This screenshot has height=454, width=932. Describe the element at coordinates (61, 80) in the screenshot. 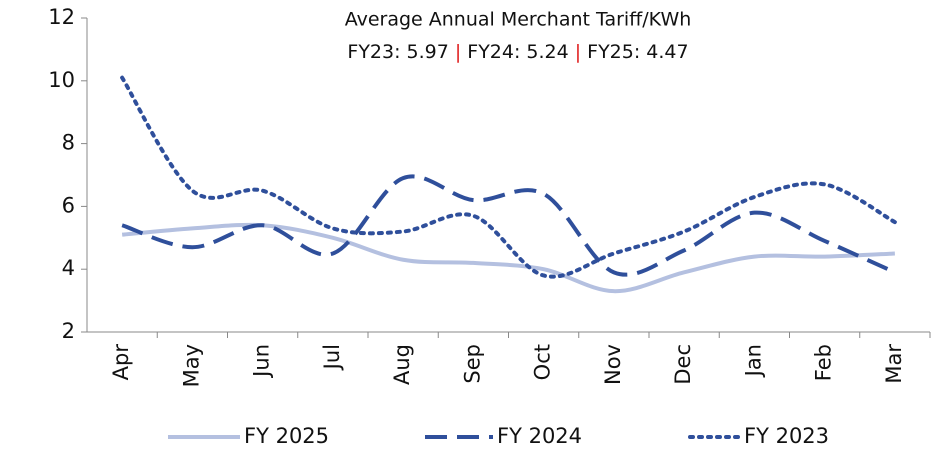

I see `y-tick-label: 10` at that location.